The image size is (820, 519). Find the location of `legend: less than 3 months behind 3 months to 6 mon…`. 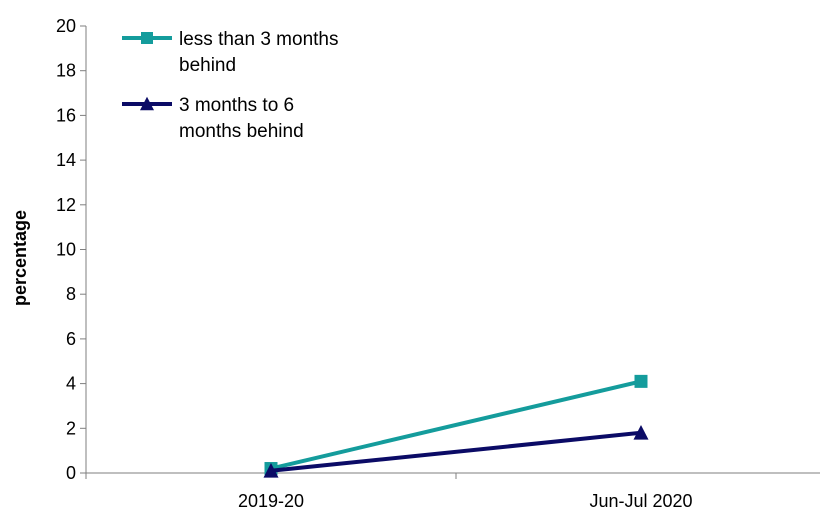

legend: less than 3 months behind 3 months to 6 mon… is located at coordinates (230, 85).